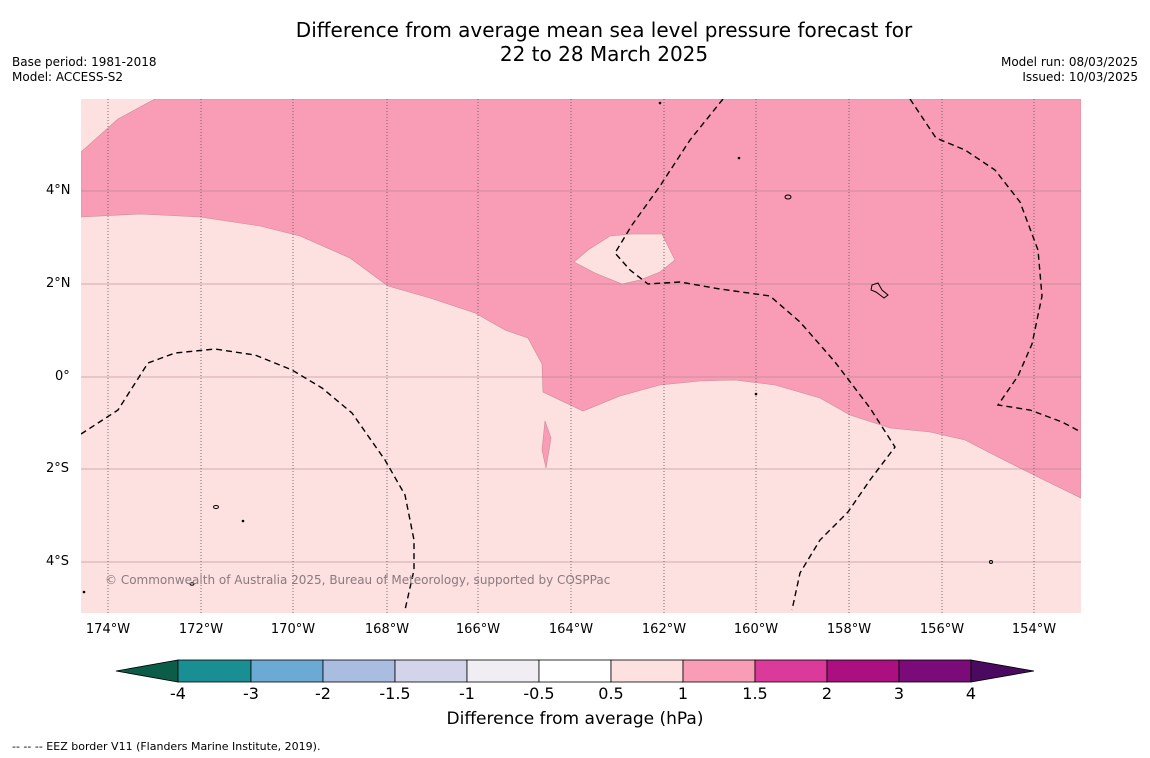 This screenshot has width=1150, height=758. I want to click on colorbar-below-min, so click(147, 671).